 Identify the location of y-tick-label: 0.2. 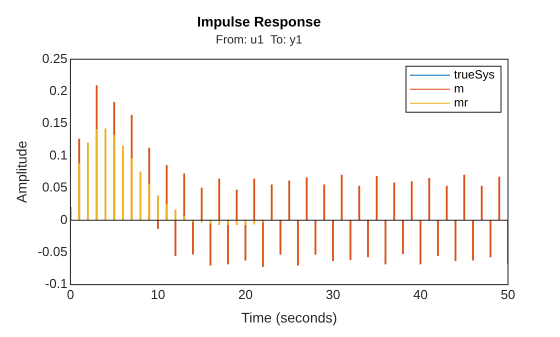
(58, 90).